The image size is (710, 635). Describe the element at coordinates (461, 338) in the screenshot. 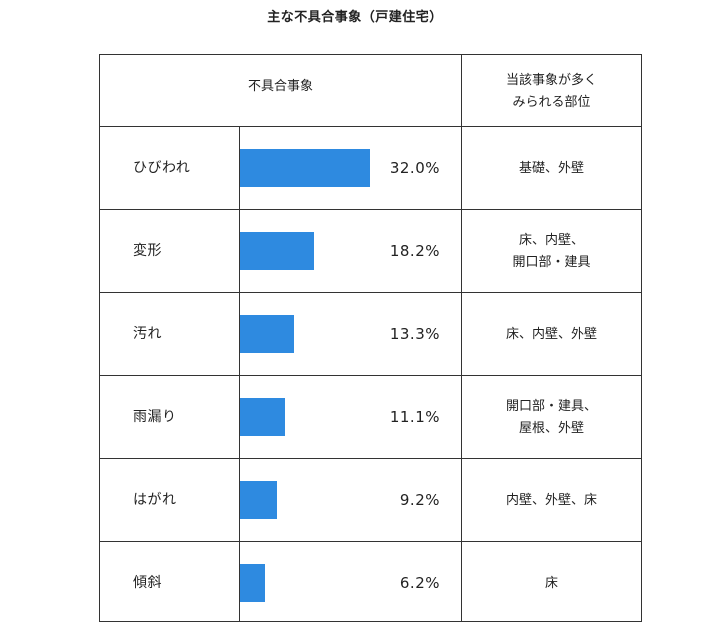

I see `column-divider` at that location.